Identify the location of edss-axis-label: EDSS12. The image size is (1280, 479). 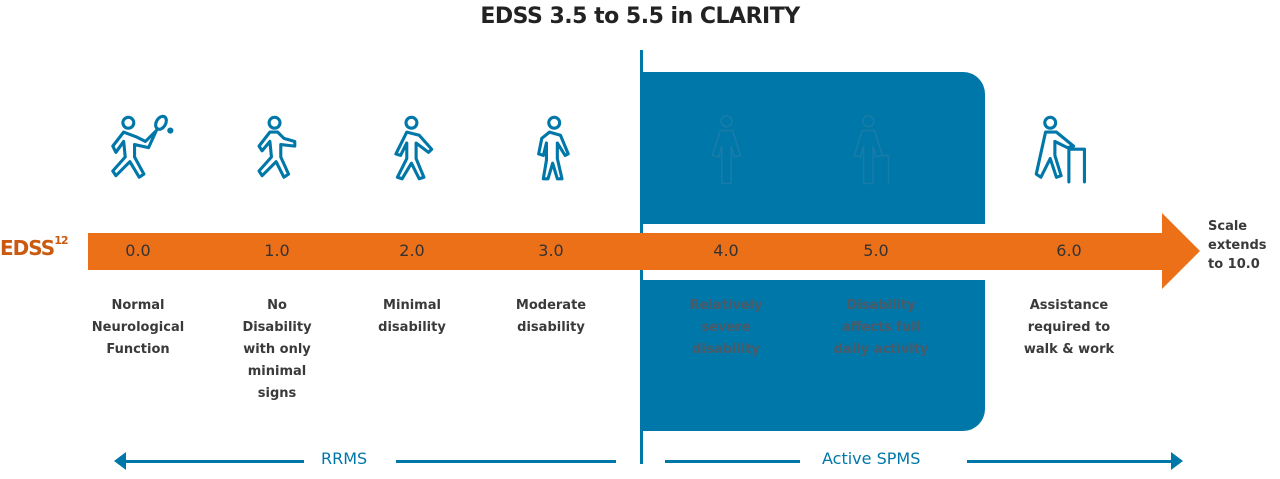
(34, 247).